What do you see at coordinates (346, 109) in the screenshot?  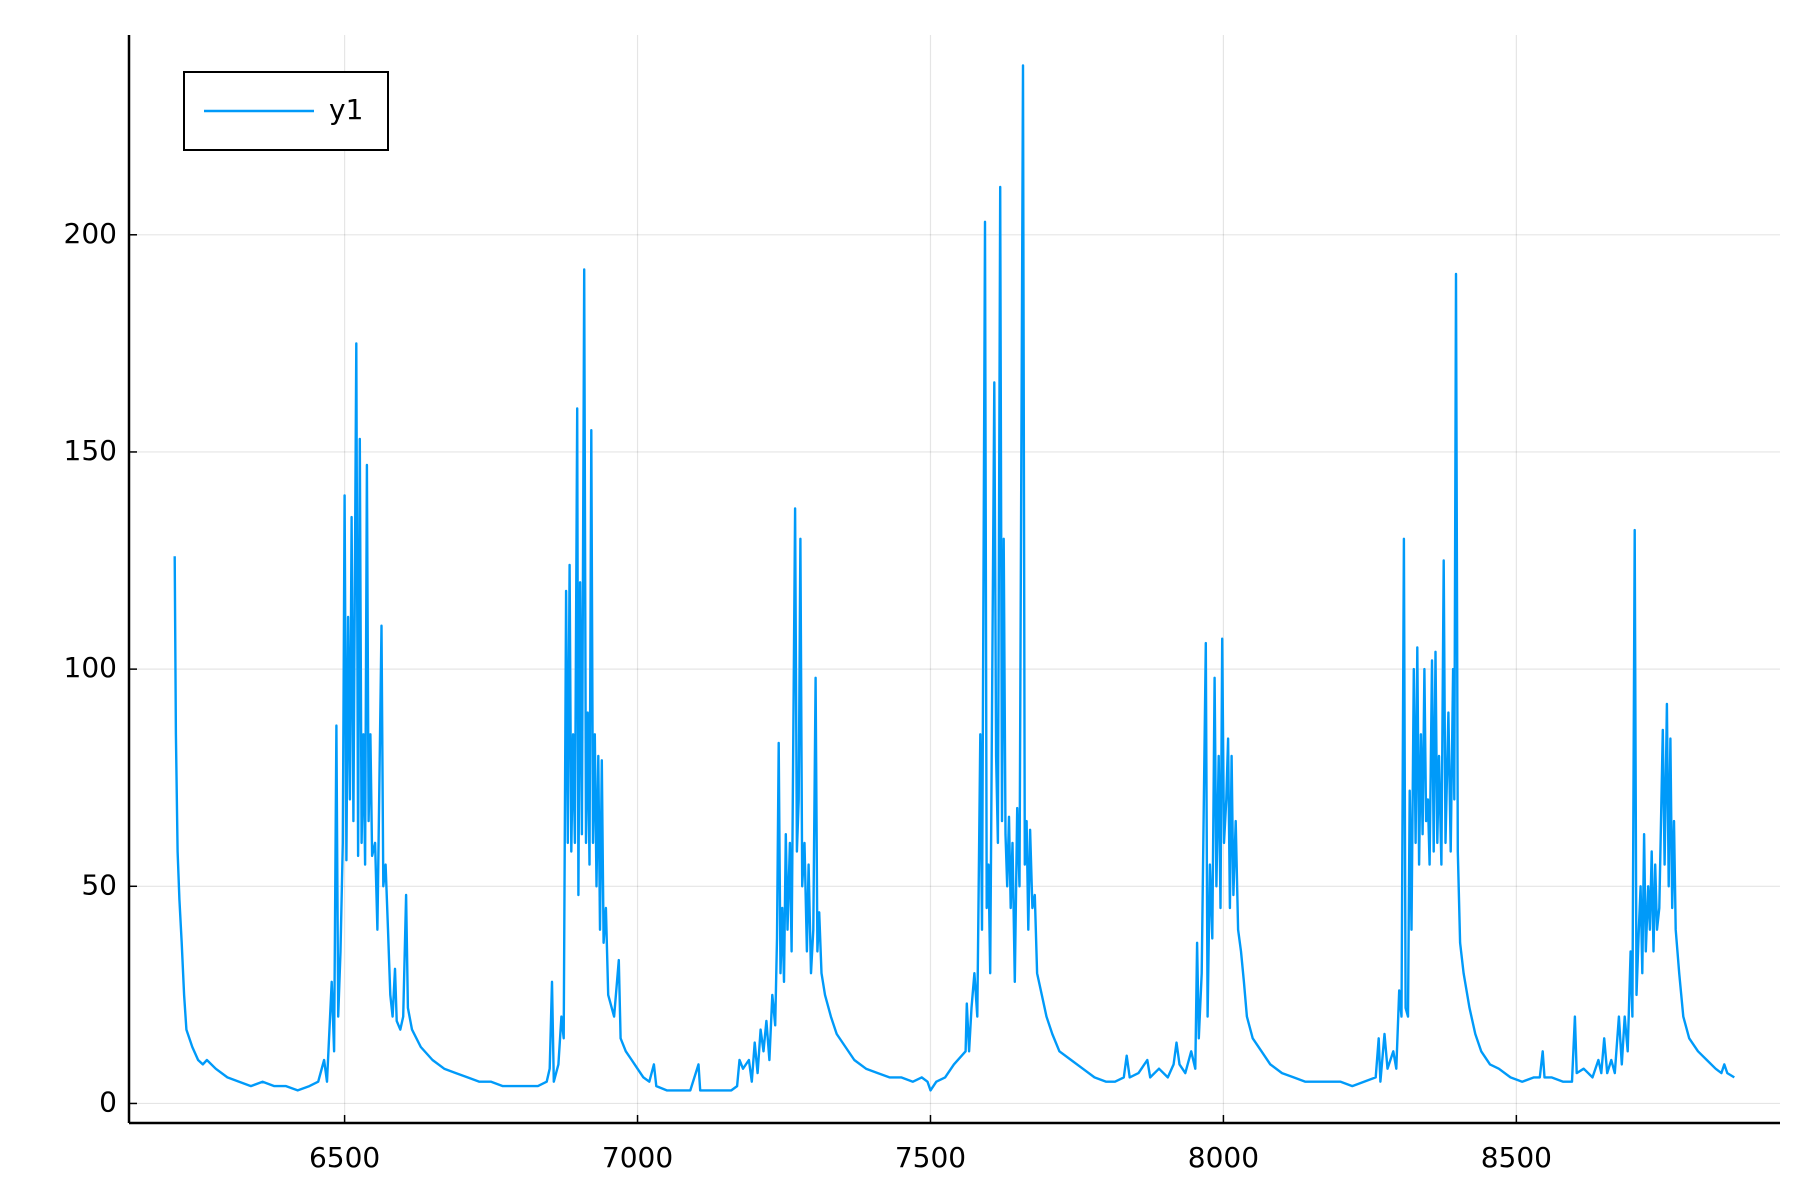 I see `legend-label: y1` at bounding box center [346, 109].